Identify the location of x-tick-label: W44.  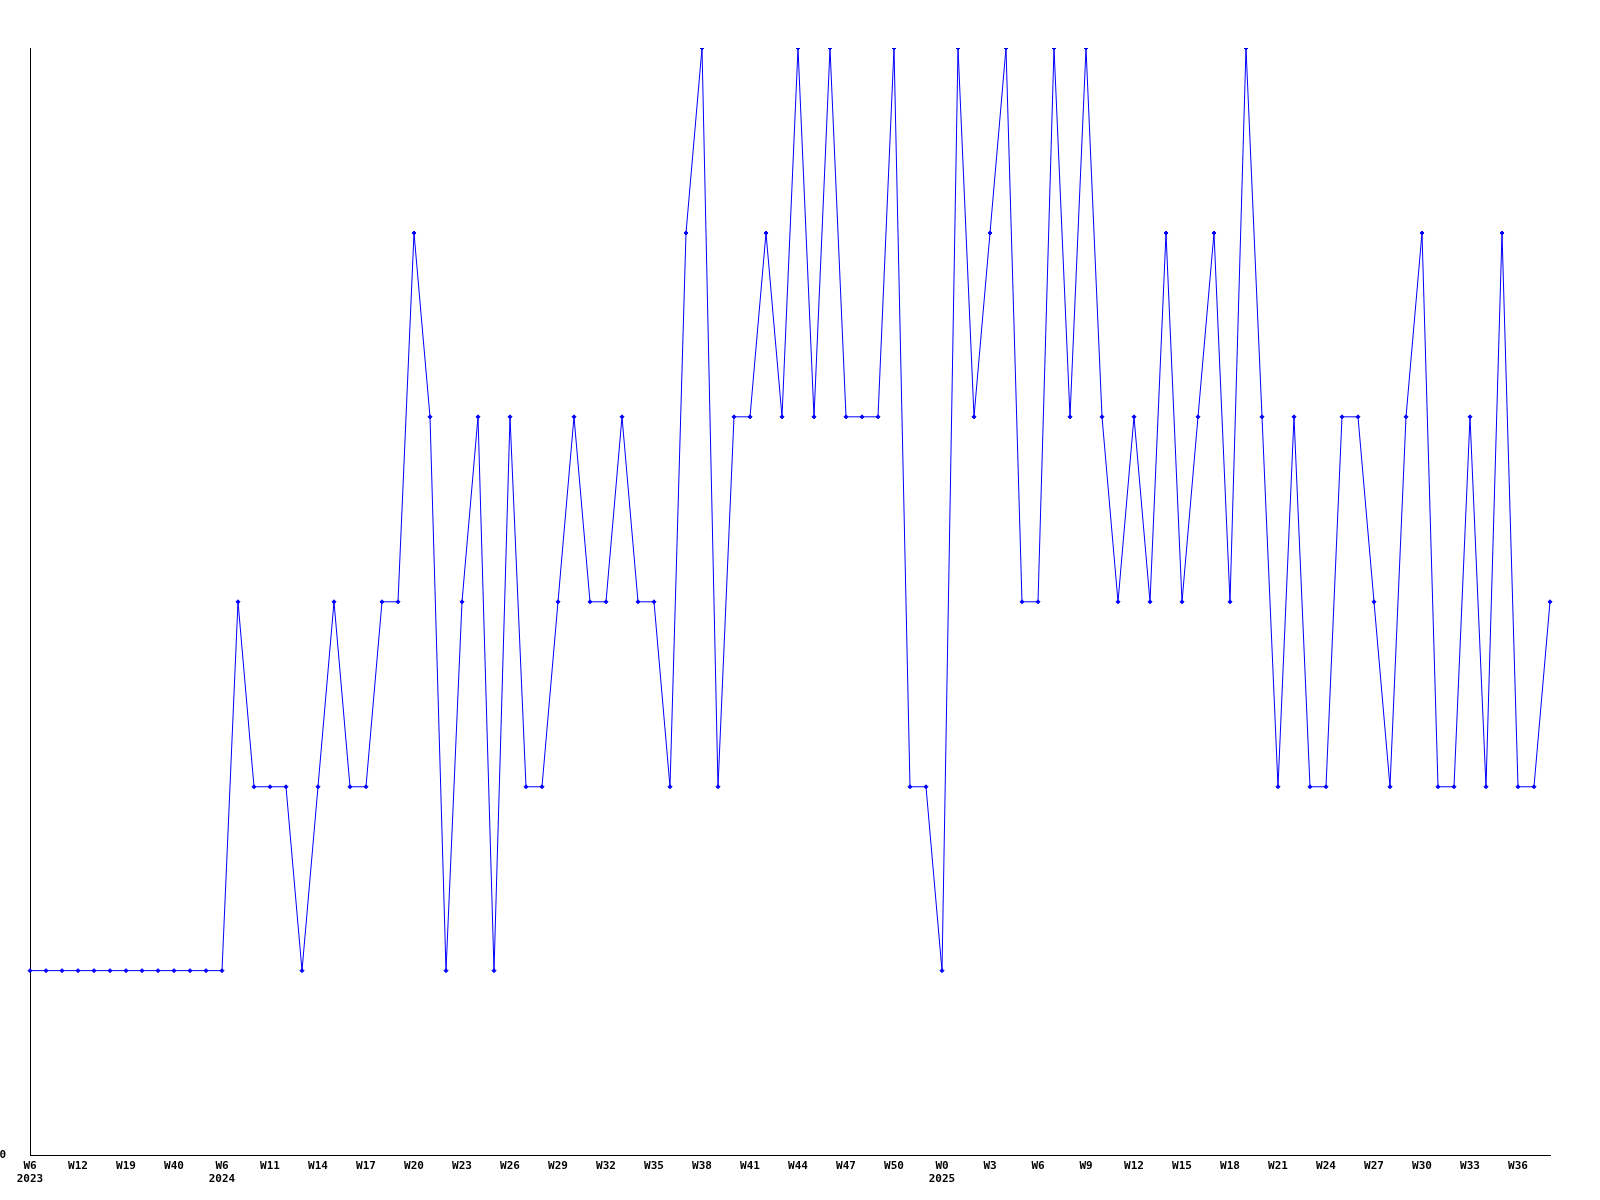
(798, 1166).